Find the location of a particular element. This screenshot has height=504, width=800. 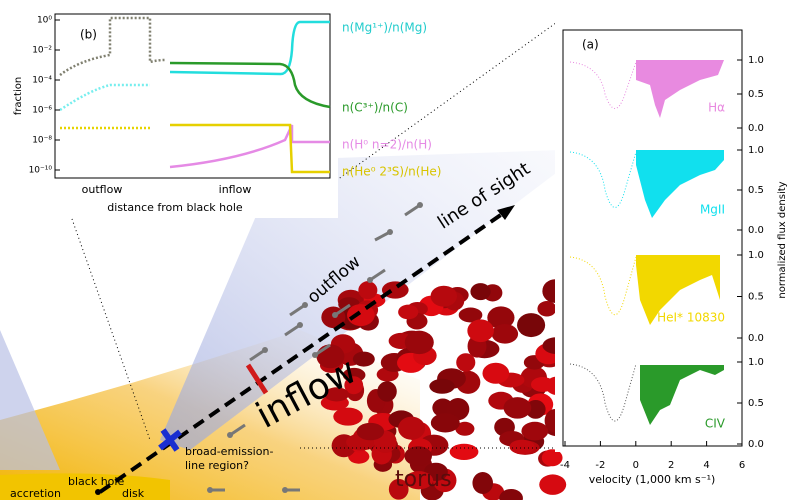

x-tick-label: -2 is located at coordinates (600, 465).